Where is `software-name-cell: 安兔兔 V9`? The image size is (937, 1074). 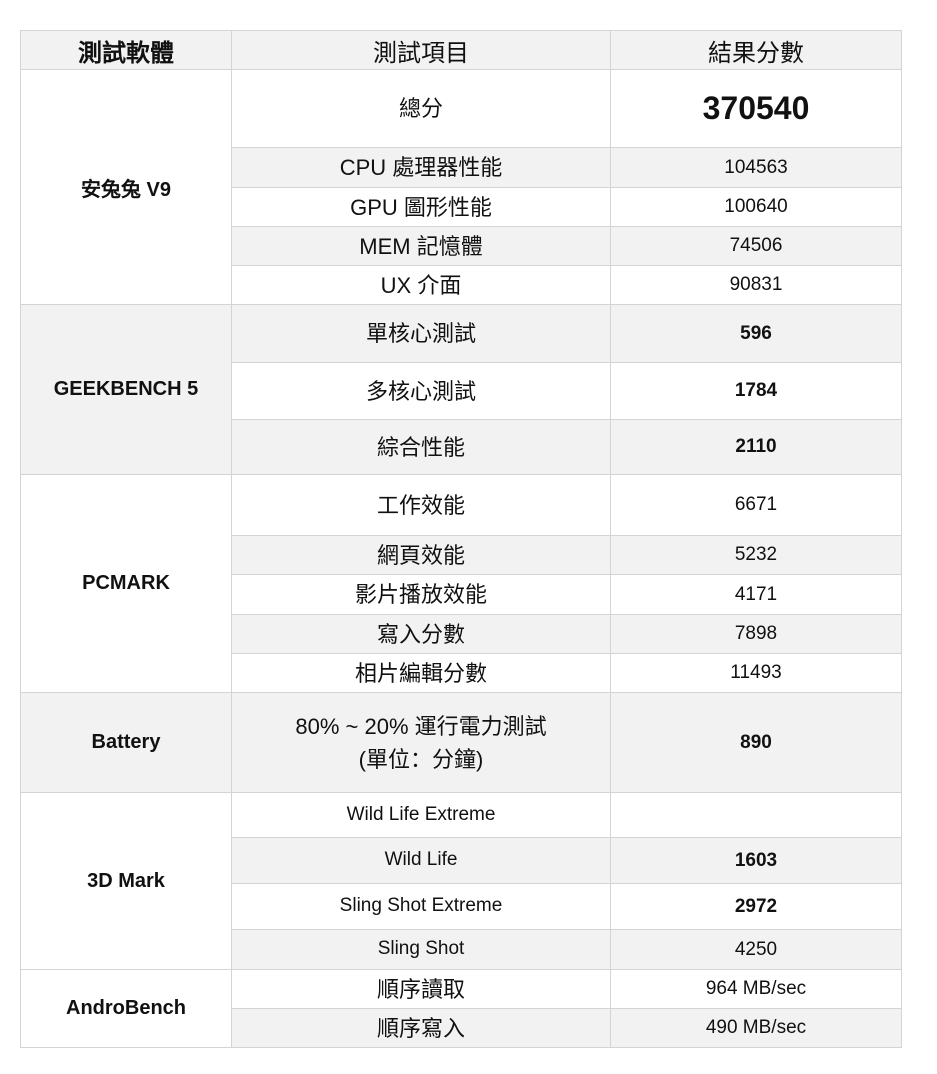
software-name-cell: 安兔兔 V9 is located at coordinates (126, 187).